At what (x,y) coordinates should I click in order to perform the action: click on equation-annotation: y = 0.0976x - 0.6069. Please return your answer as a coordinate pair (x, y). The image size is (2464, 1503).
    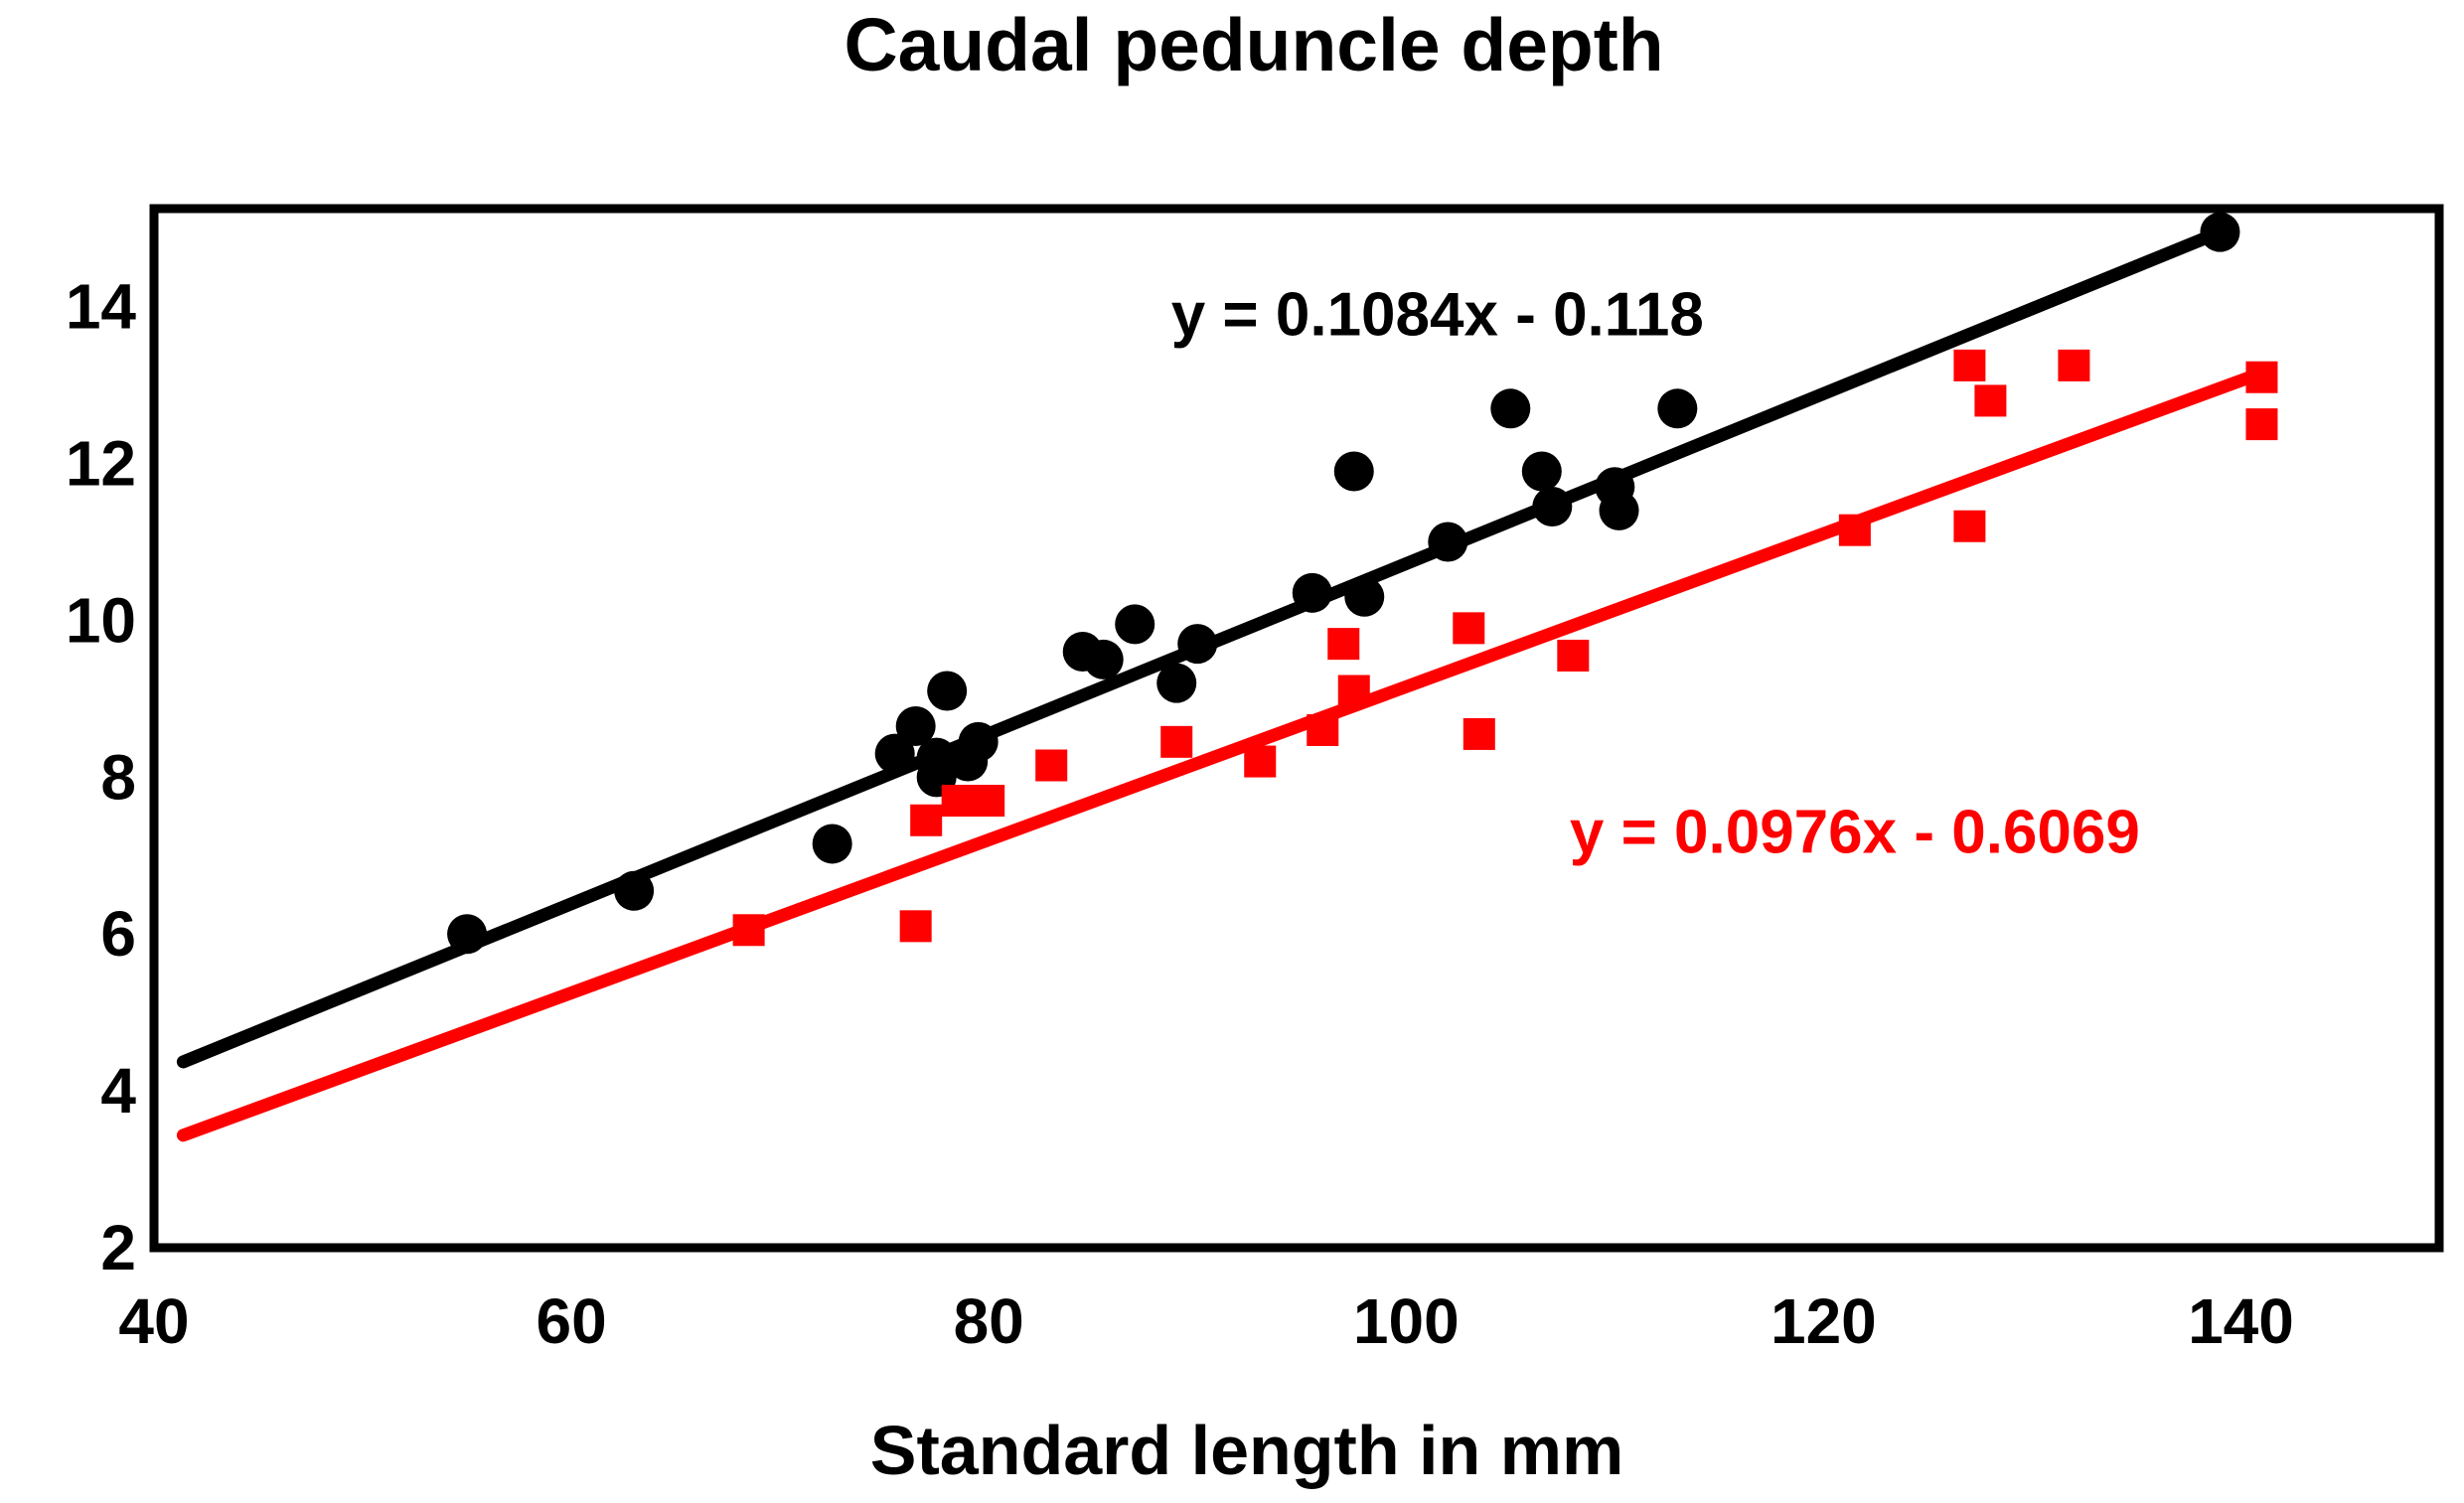
    Looking at the image, I should click on (1854, 832).